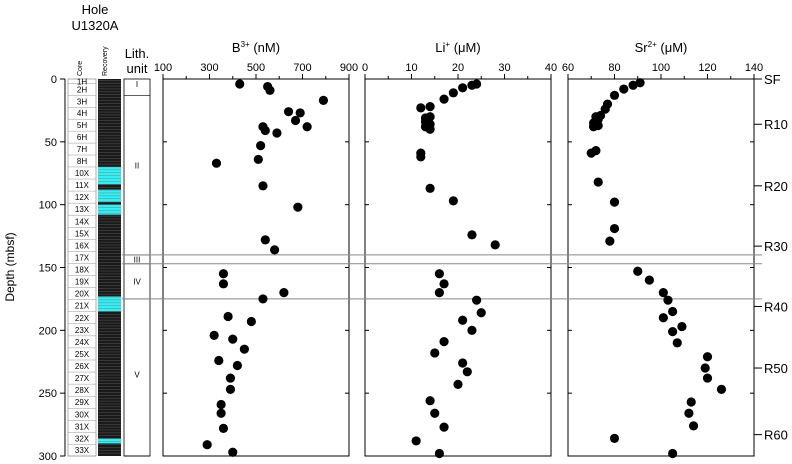 The image size is (792, 464). What do you see at coordinates (349, 68) in the screenshot?
I see `x-tick-label: 900` at bounding box center [349, 68].